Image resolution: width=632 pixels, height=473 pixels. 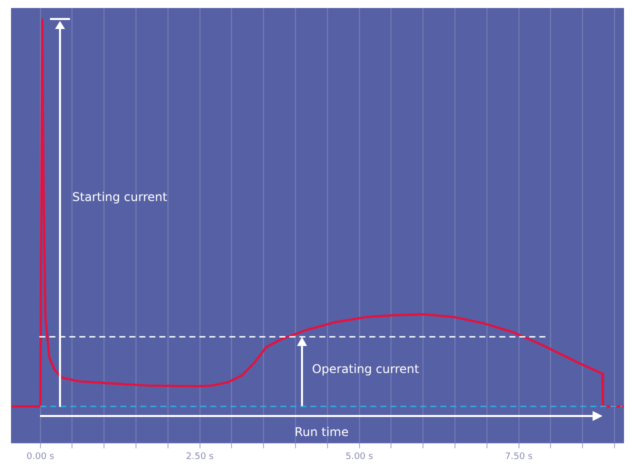 I want to click on x-tick-label: 2.50 s, so click(x=200, y=457).